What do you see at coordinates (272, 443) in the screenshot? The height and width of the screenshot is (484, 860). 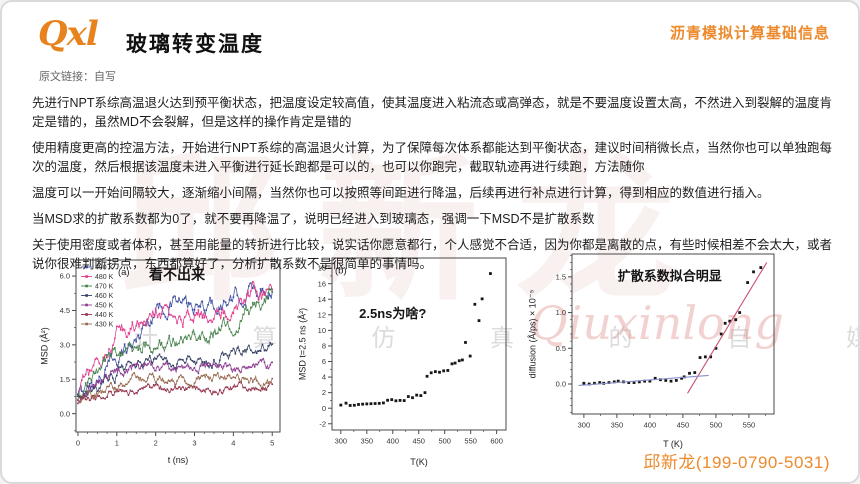 I see `svg-text: 5` at bounding box center [272, 443].